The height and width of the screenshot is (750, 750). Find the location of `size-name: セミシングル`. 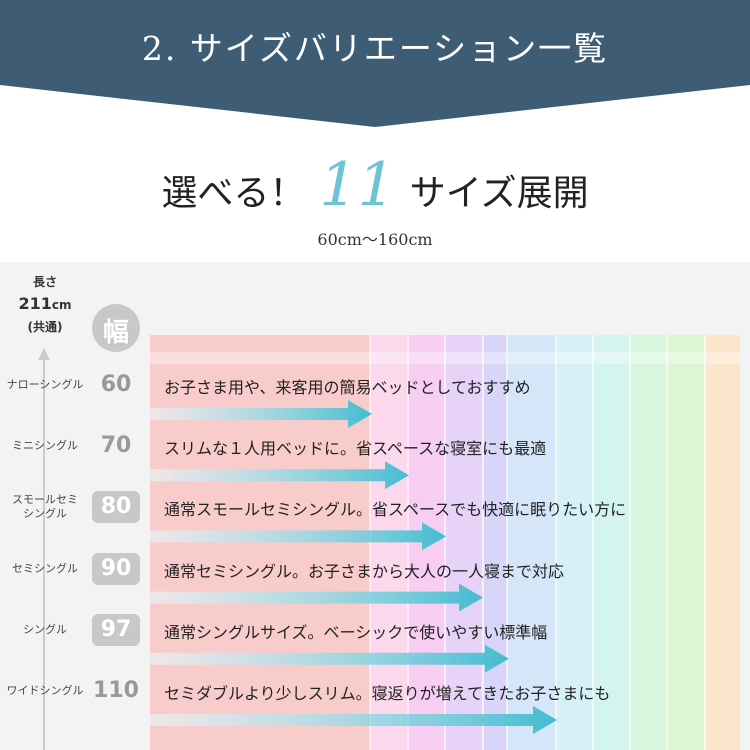

size-name: セミシングル is located at coordinates (45, 568).